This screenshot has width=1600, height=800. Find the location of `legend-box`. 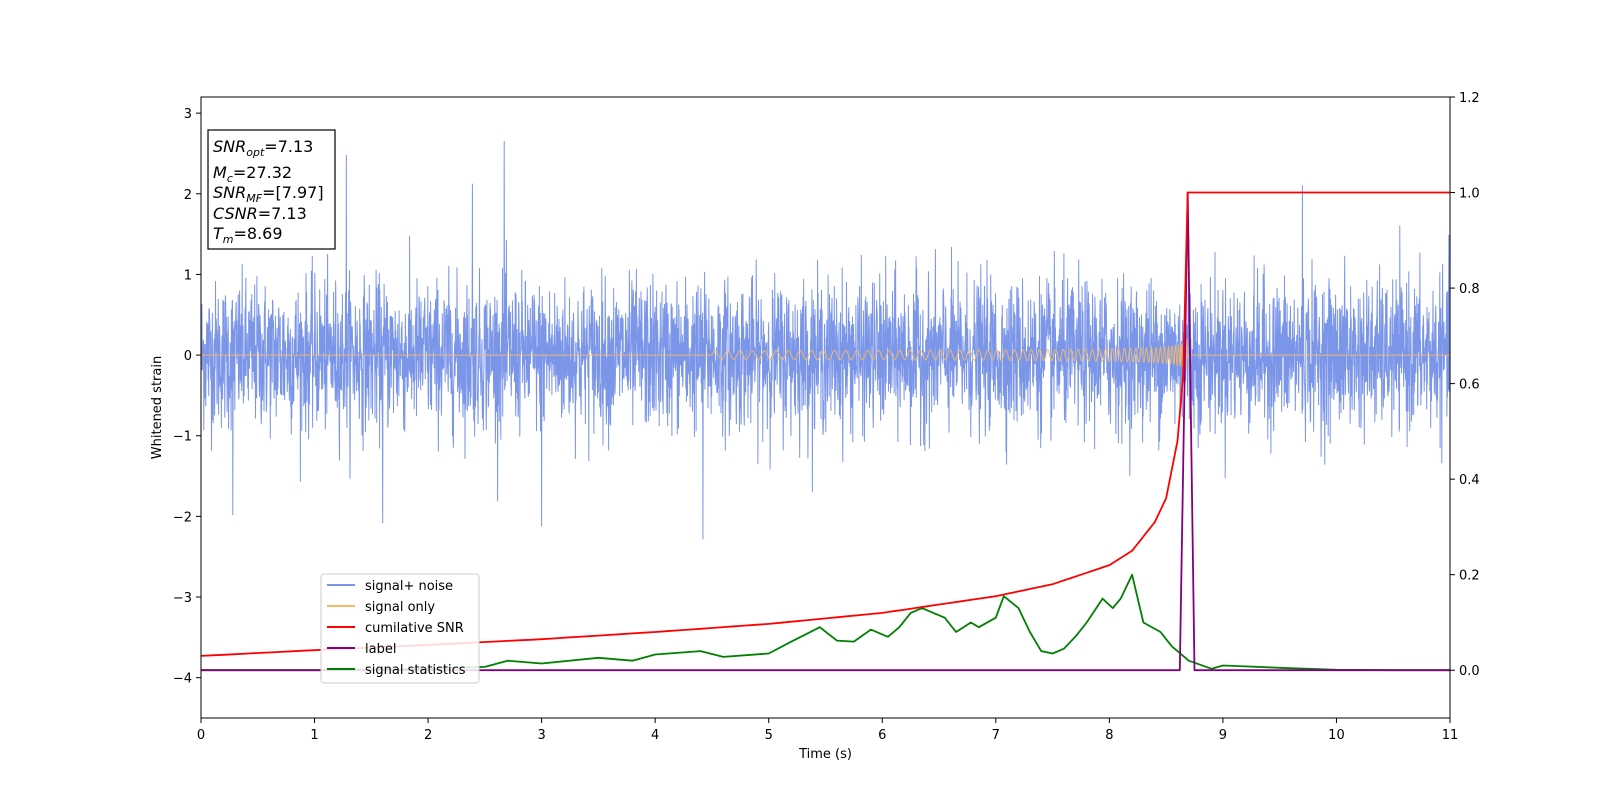

legend-box is located at coordinates (400, 628).